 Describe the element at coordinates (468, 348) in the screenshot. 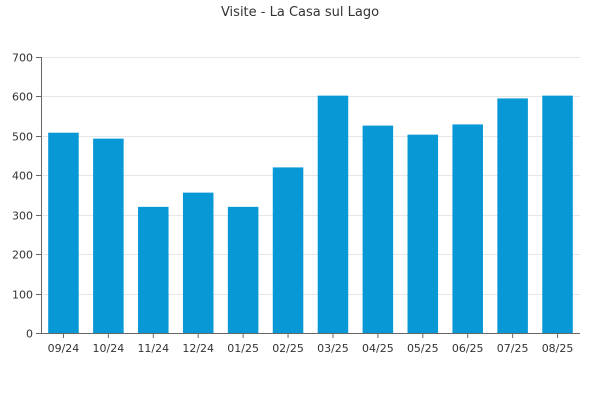

I see `x-tick-label: 06/25` at that location.